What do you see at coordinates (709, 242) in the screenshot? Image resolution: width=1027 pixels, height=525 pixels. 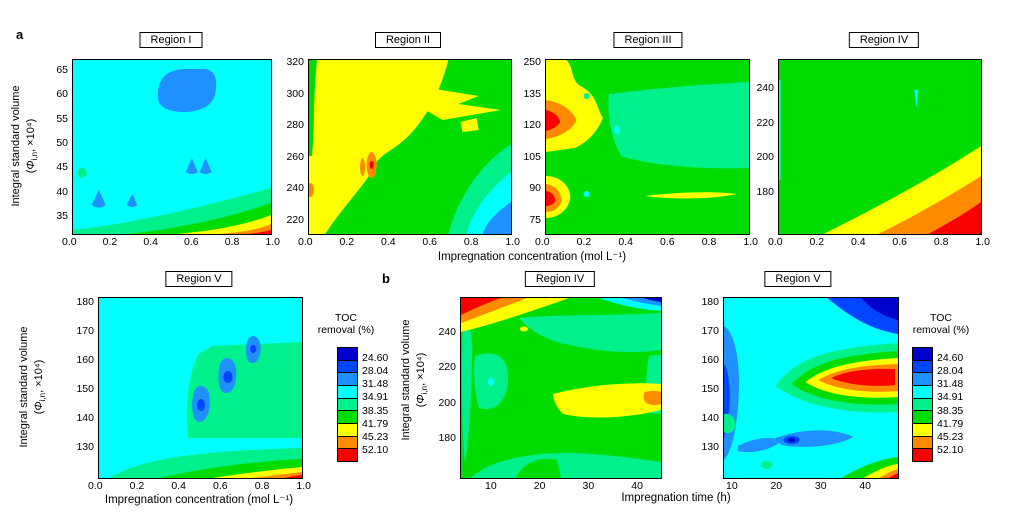 I see `tick-label: 0.8` at bounding box center [709, 242].